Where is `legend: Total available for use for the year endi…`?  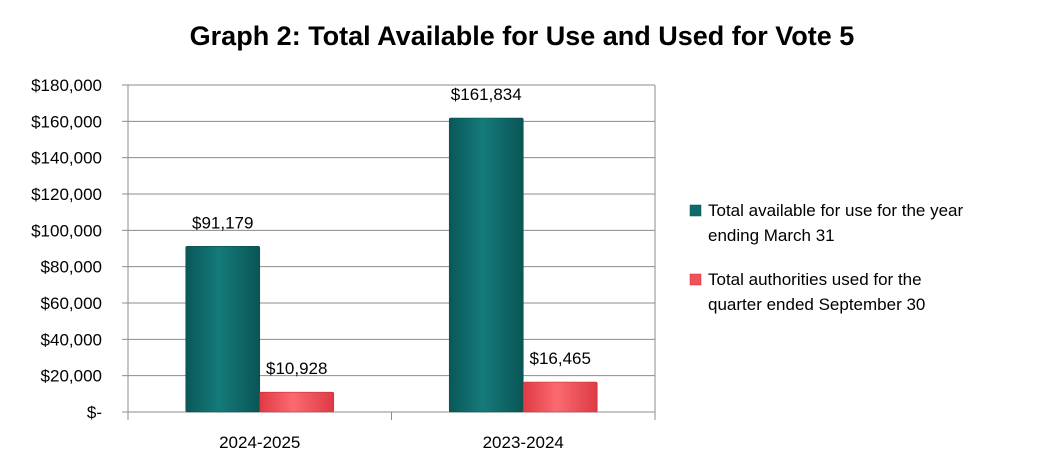
legend: Total available for use for the year endi… is located at coordinates (826, 257).